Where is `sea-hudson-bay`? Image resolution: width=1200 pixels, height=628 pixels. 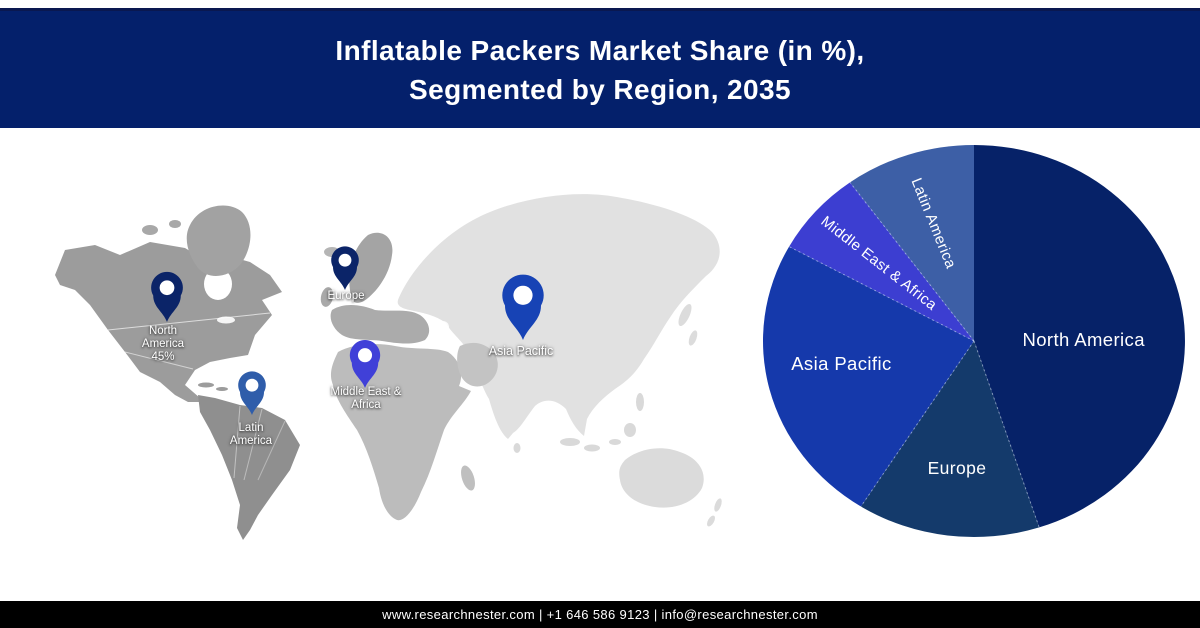 sea-hudson-bay is located at coordinates (218, 284).